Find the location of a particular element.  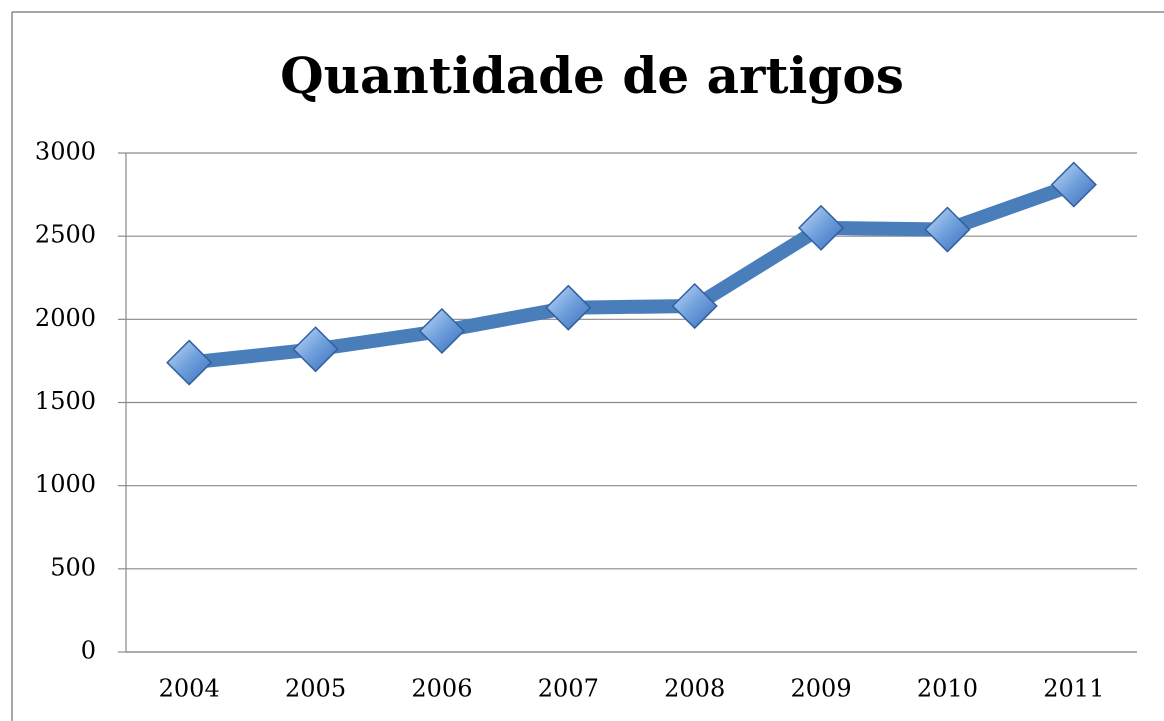

x-tick-label: 2011 is located at coordinates (1073, 689).